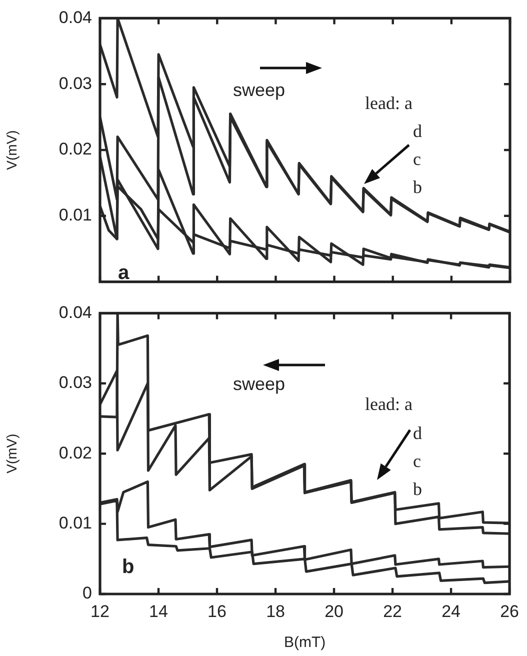  Describe the element at coordinates (510, 611) in the screenshot. I see `x-tick-label: 26` at that location.